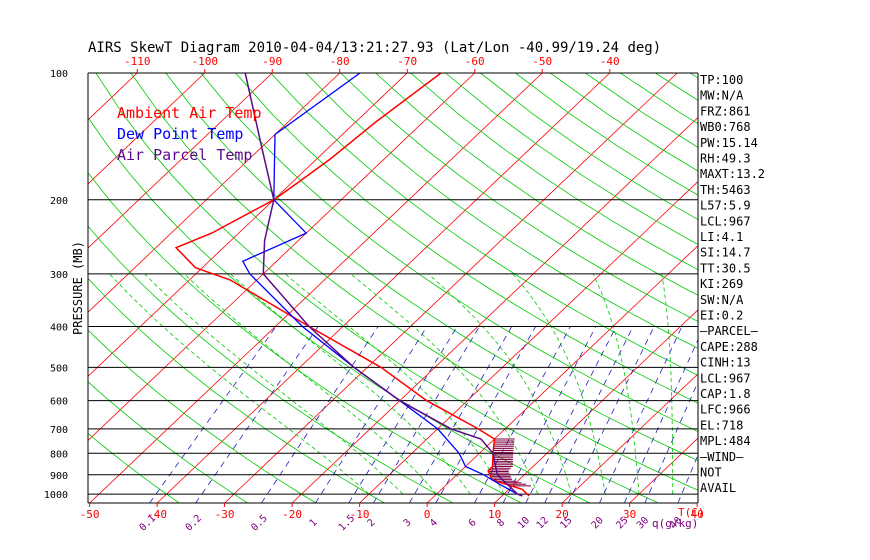 Image resolution: width=870 pixels, height=560 pixels. I want to click on x-unit-label: T(C), so click(691, 512).